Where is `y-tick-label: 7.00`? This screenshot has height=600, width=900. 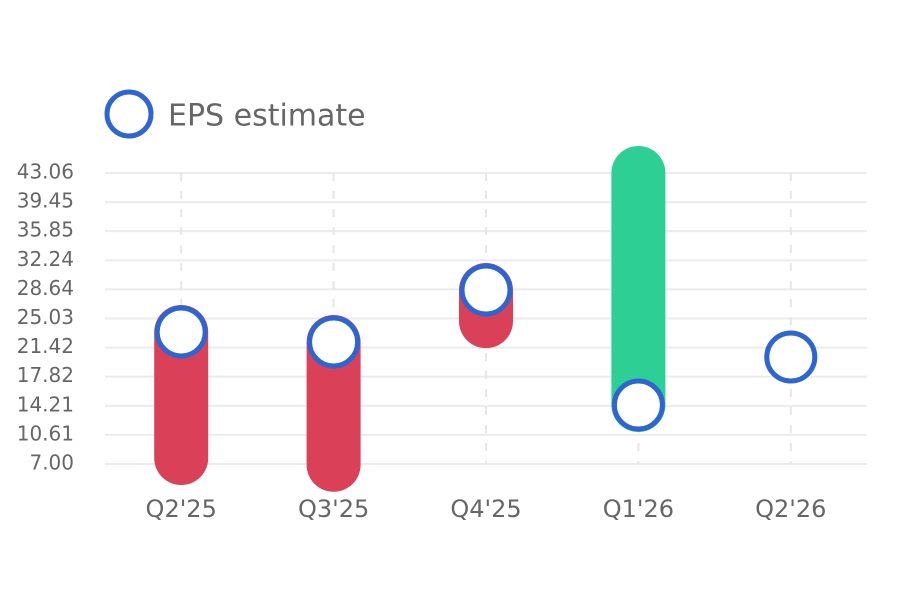 y-tick-label: 7.00 is located at coordinates (51, 463).